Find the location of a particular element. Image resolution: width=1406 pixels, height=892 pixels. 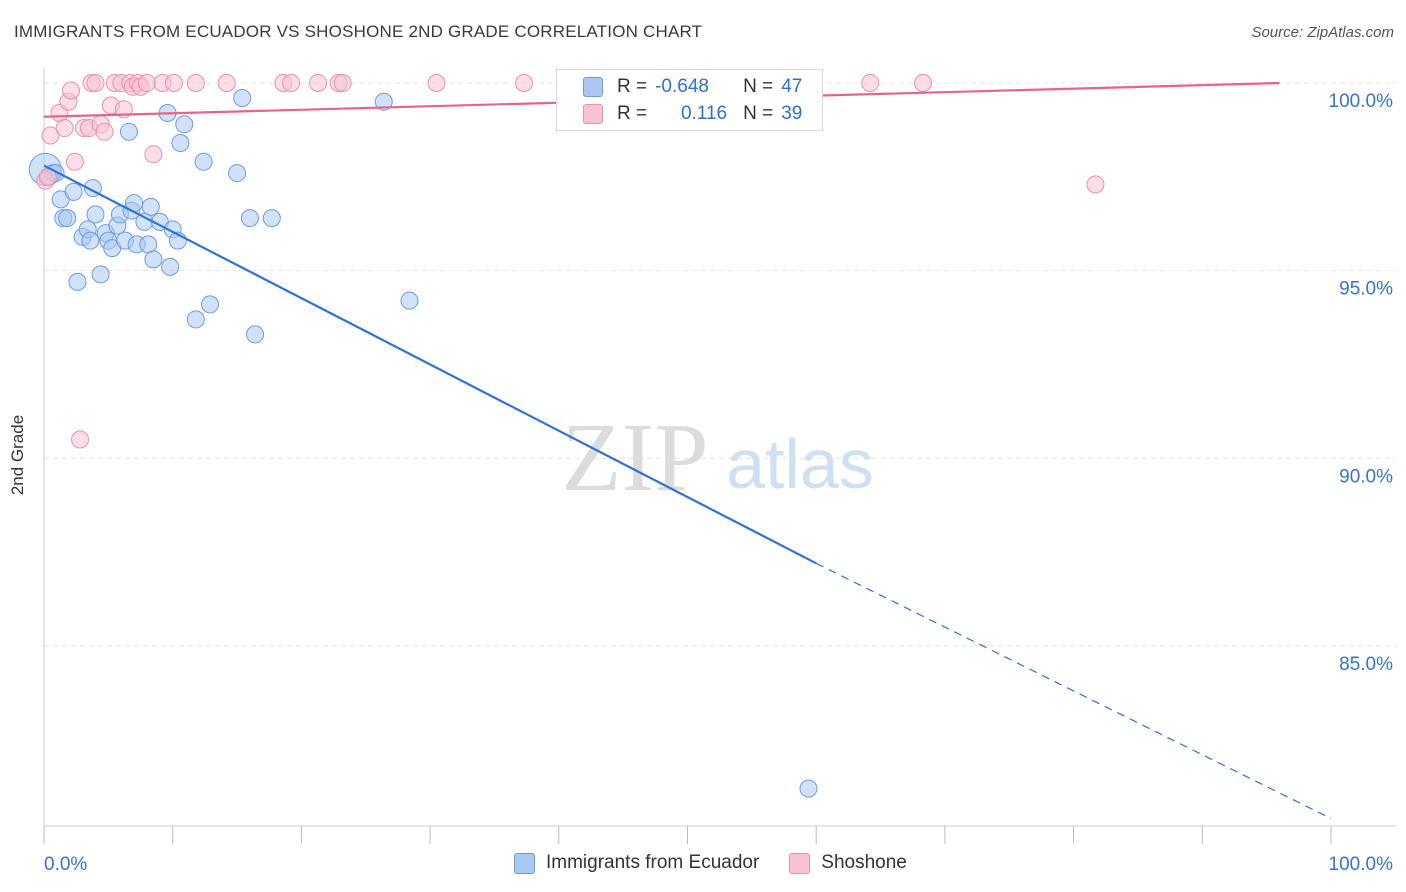

y-axis-label: 2nd Grade is located at coordinates (17, 455).